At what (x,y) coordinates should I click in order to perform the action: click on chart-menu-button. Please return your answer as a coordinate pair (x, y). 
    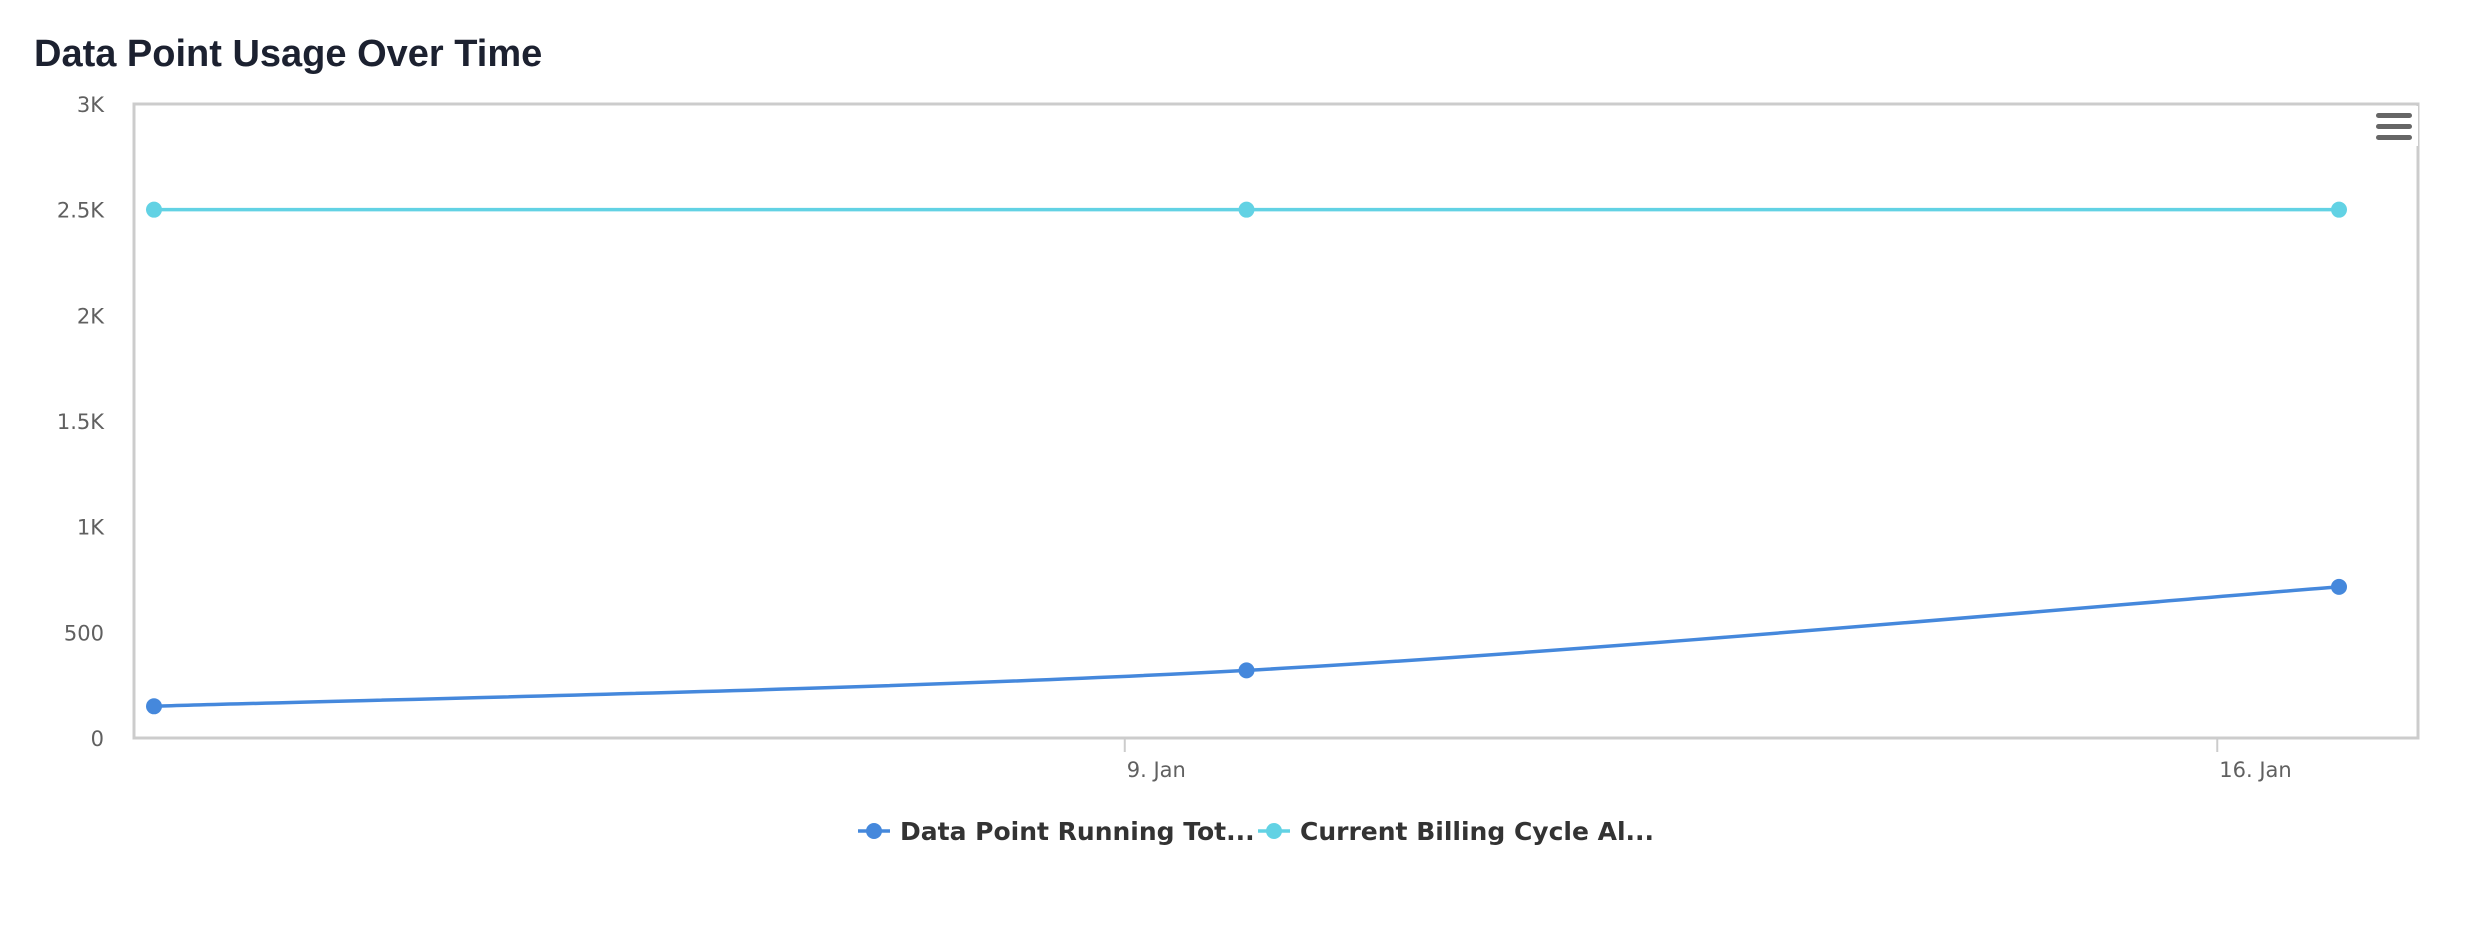
    Looking at the image, I should click on (2393, 126).